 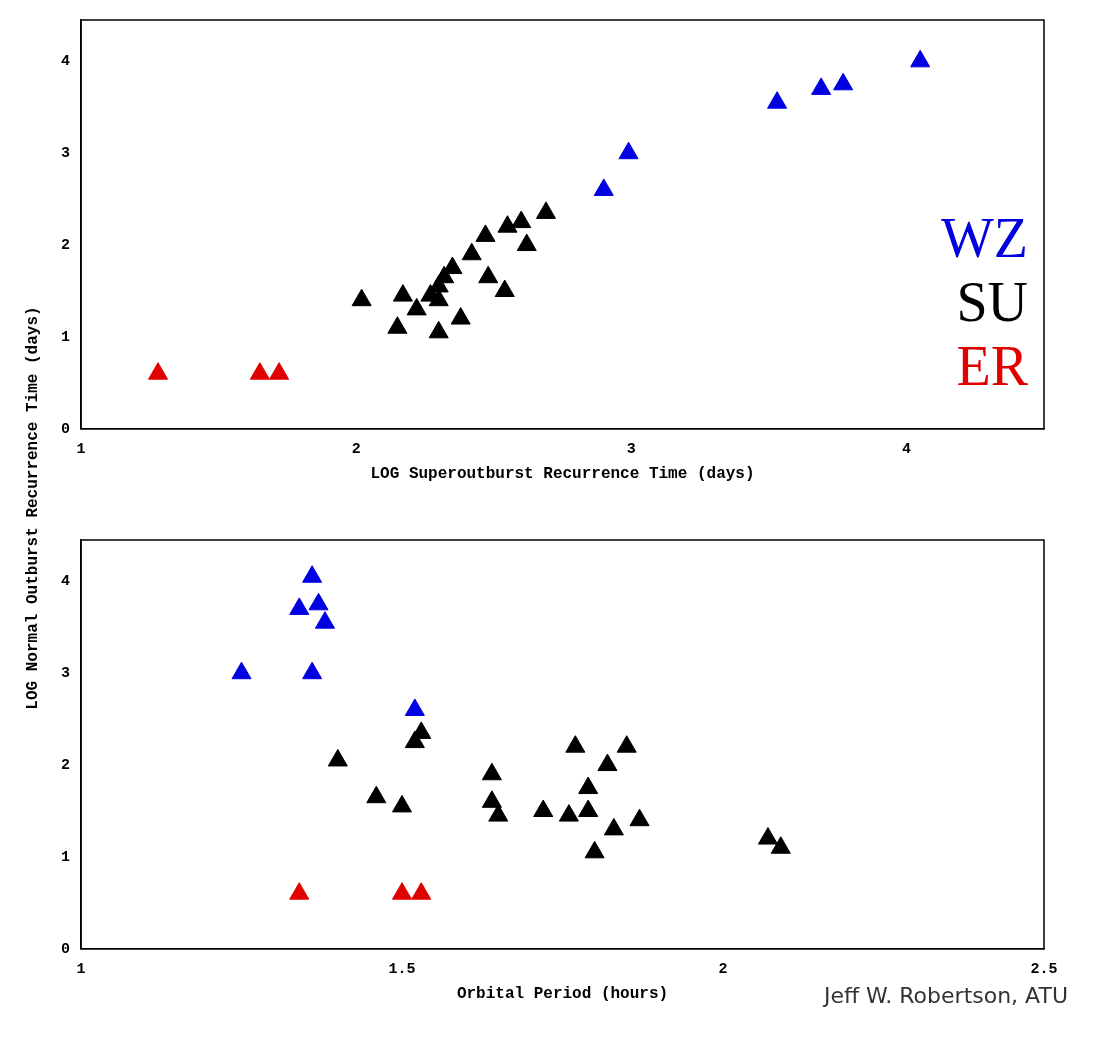 What do you see at coordinates (562, 994) in the screenshot?
I see `x-axis-title: Orbital Period (hours)` at bounding box center [562, 994].